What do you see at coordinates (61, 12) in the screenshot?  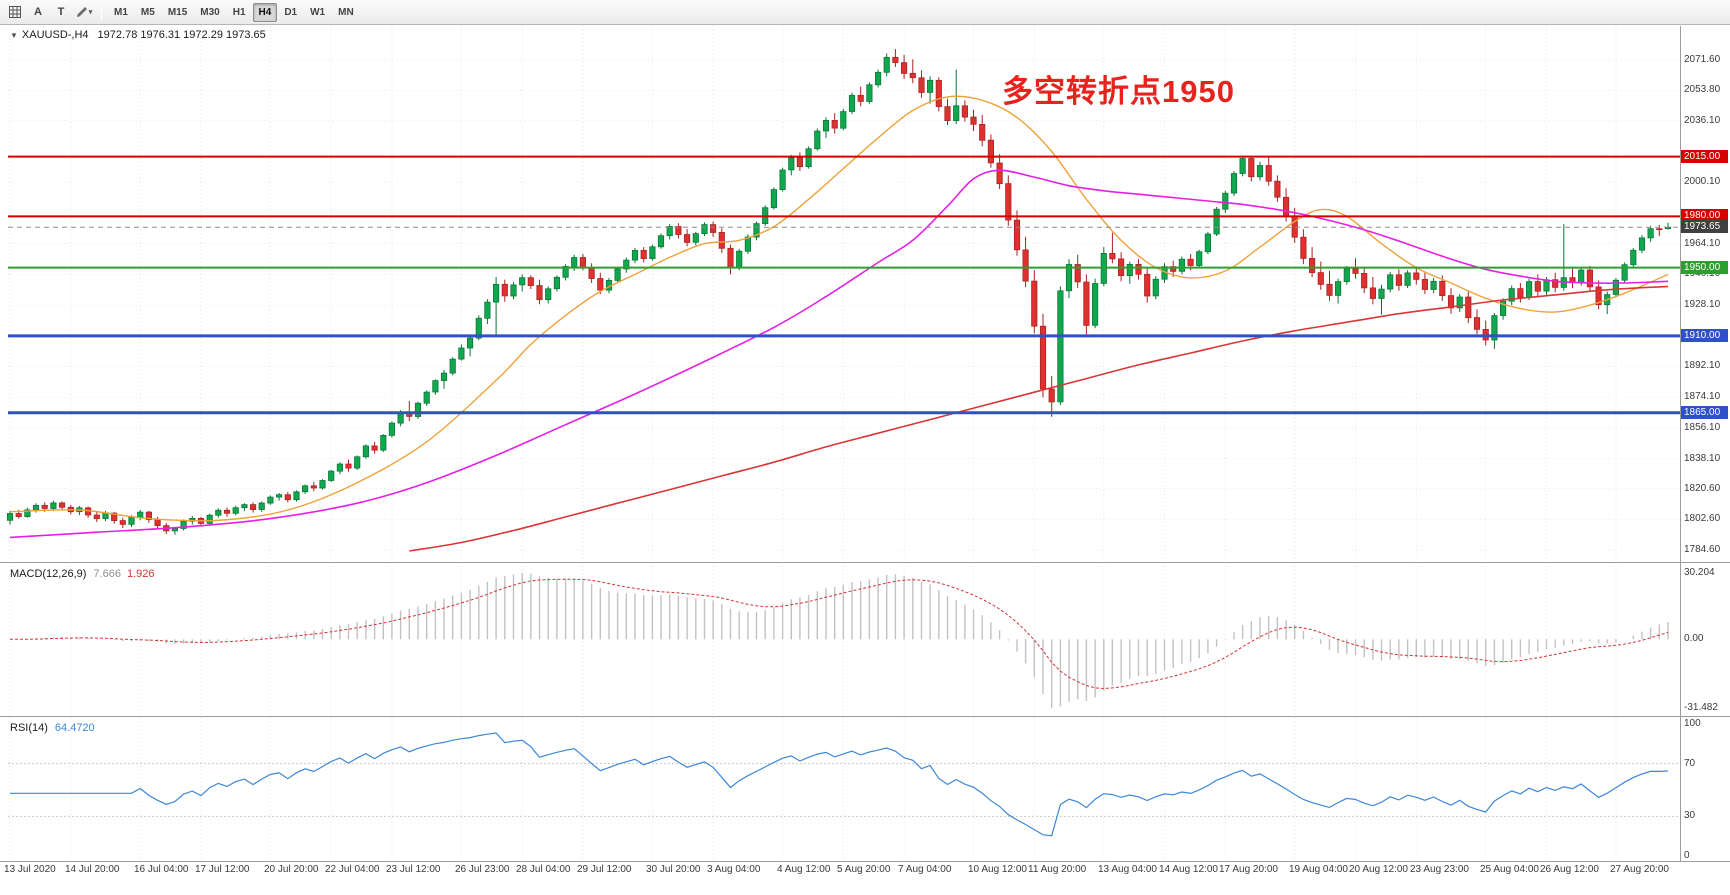 I see `text-tool-button: T` at bounding box center [61, 12].